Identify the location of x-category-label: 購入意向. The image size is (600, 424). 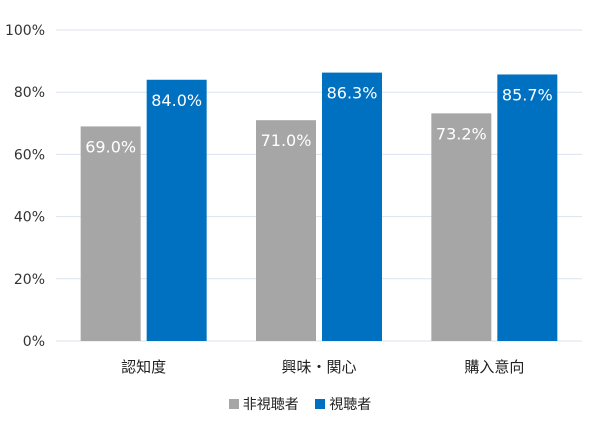
(494, 367).